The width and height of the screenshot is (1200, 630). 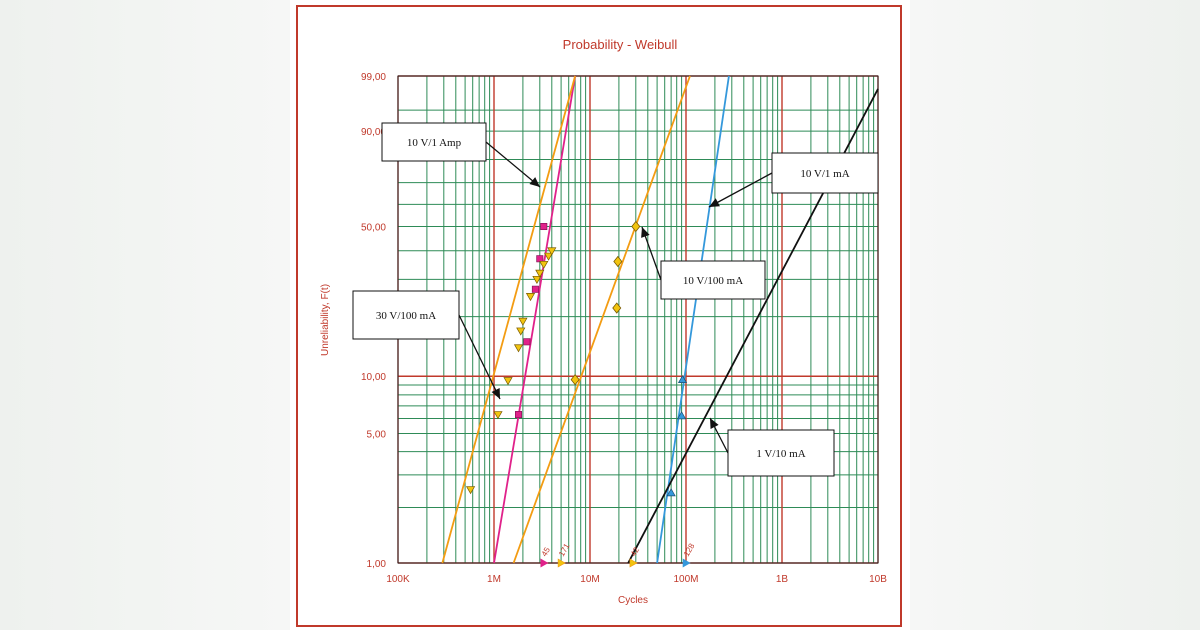 I want to click on x-tick-label: 100M, so click(x=685, y=579).